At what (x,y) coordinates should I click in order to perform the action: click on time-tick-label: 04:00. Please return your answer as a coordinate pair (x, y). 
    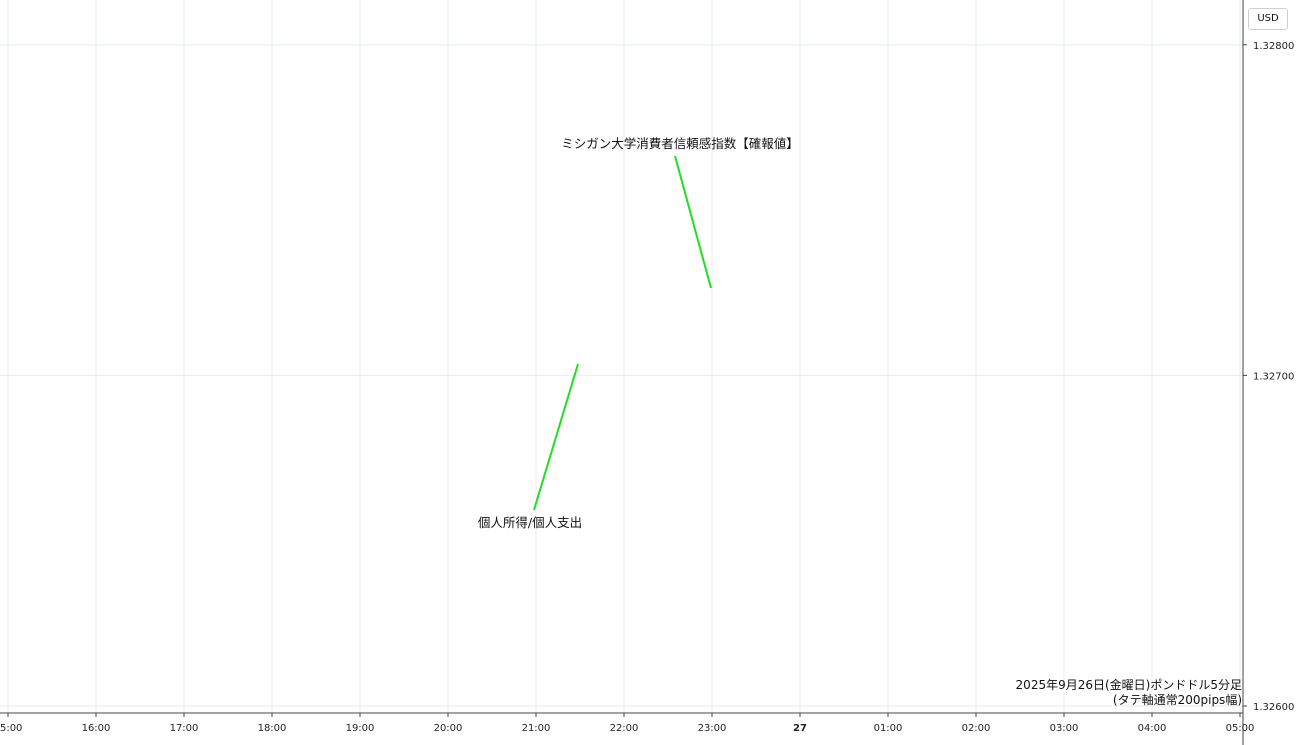
    Looking at the image, I should click on (1152, 728).